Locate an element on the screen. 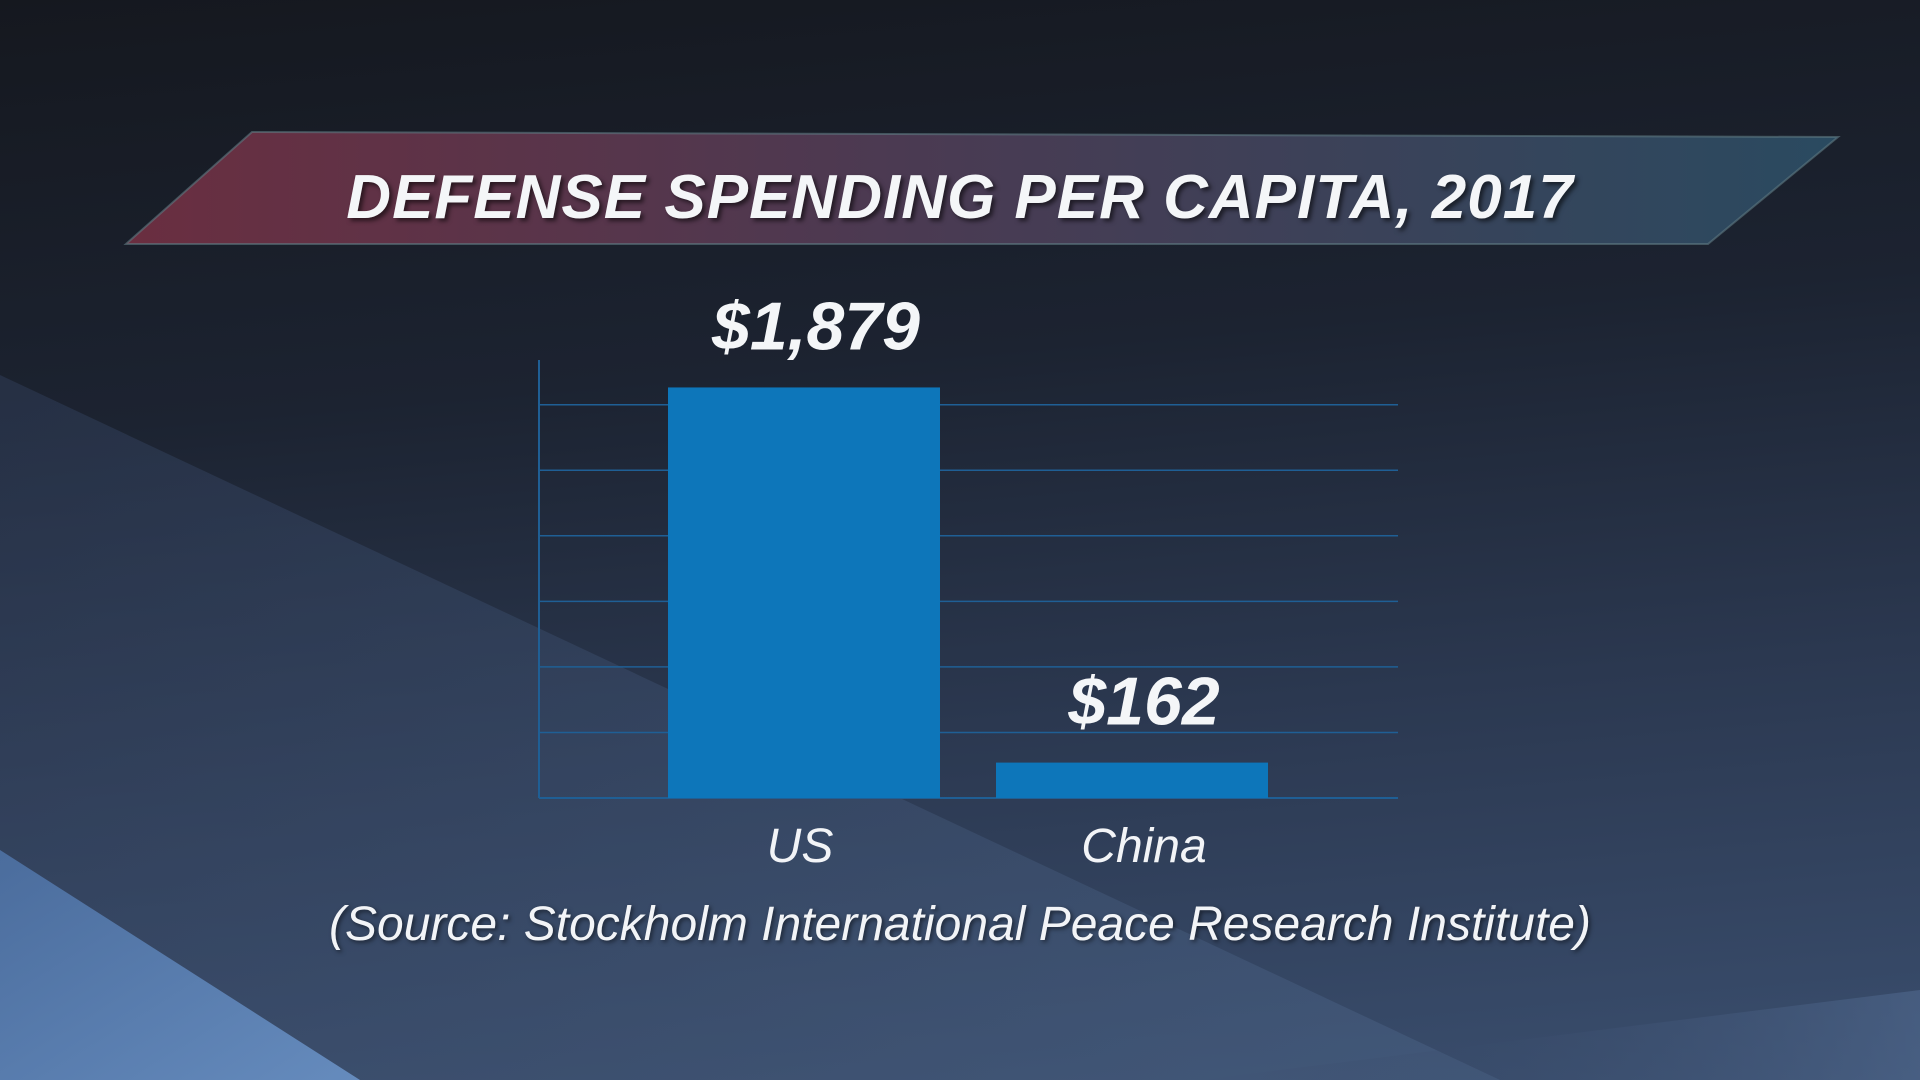  title-banner is located at coordinates (982, 187).